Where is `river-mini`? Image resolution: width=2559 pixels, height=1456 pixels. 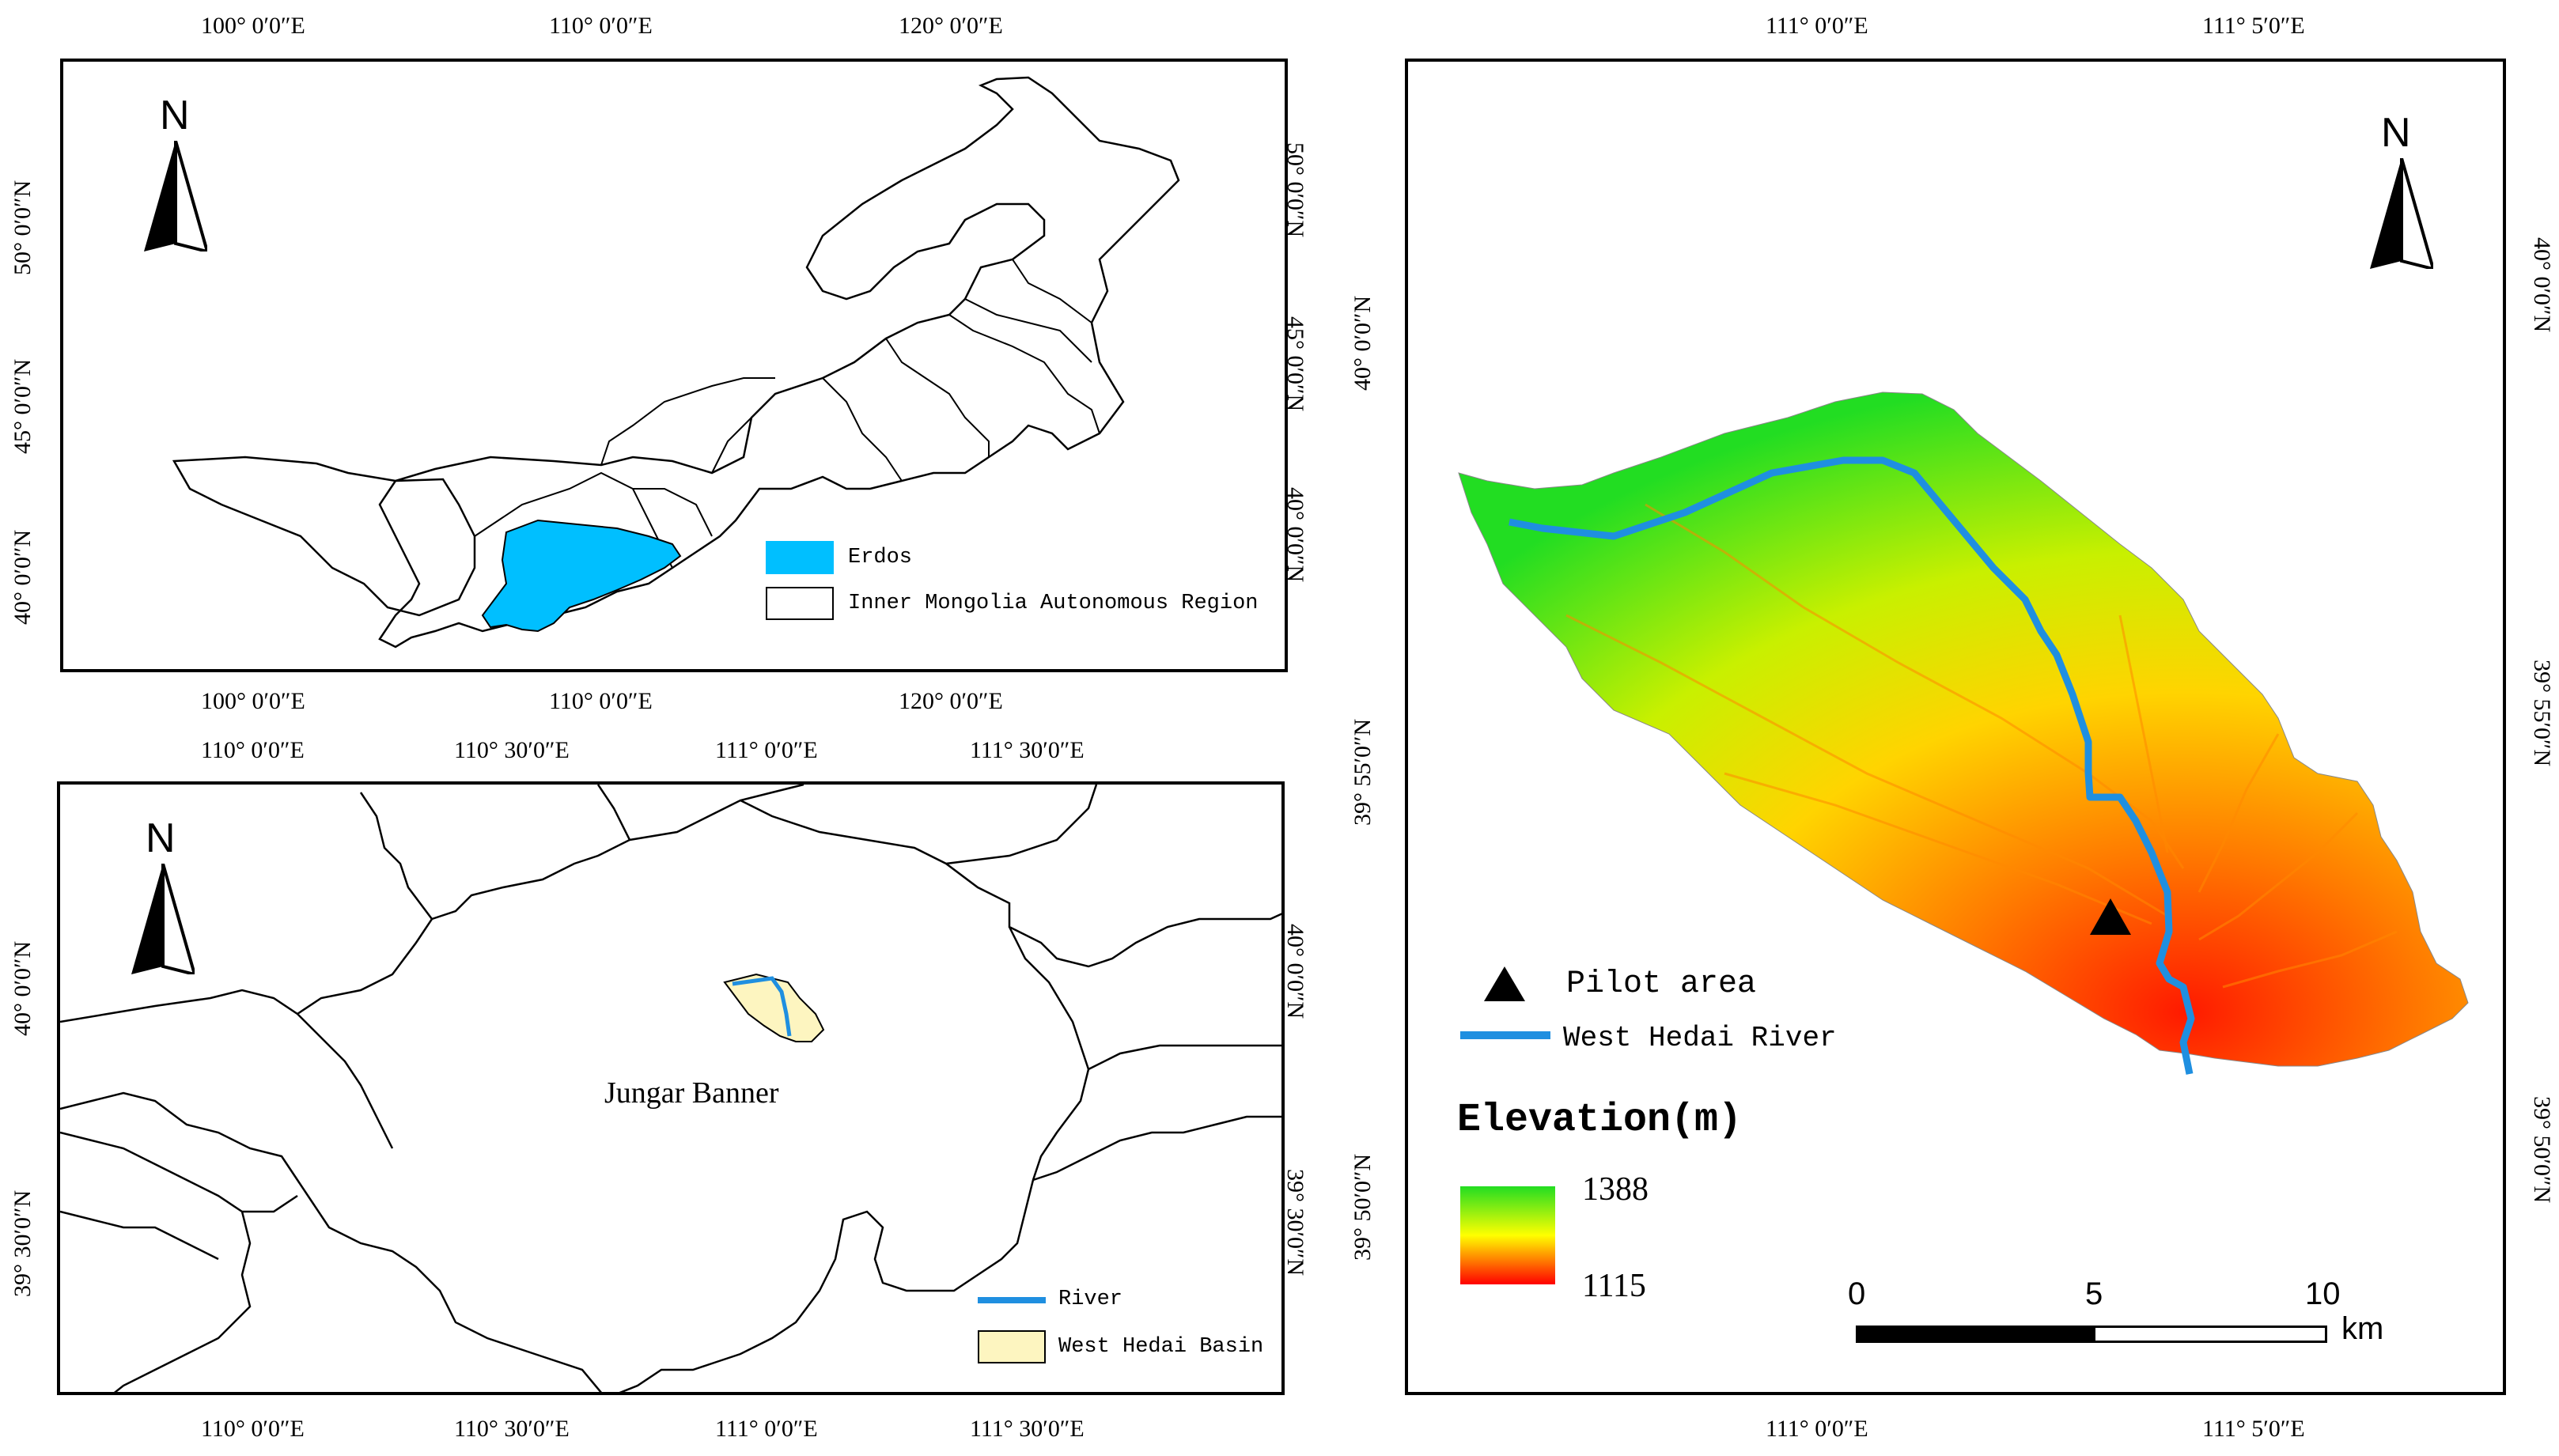 river-mini is located at coordinates (762, 1006).